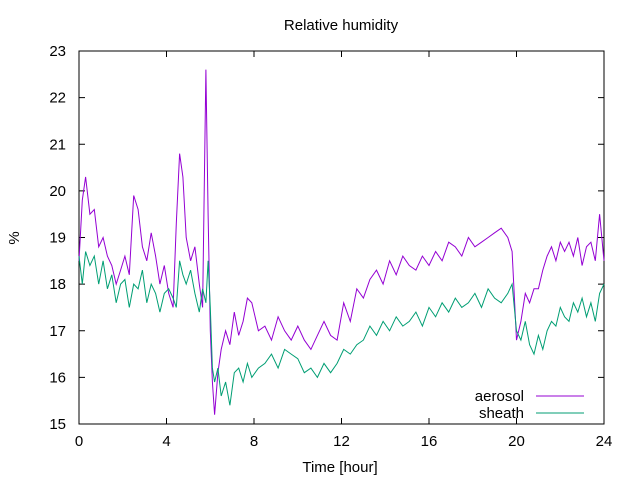 This screenshot has height=480, width=640. What do you see at coordinates (57, 377) in the screenshot?
I see `y-tick-label: 16` at bounding box center [57, 377].